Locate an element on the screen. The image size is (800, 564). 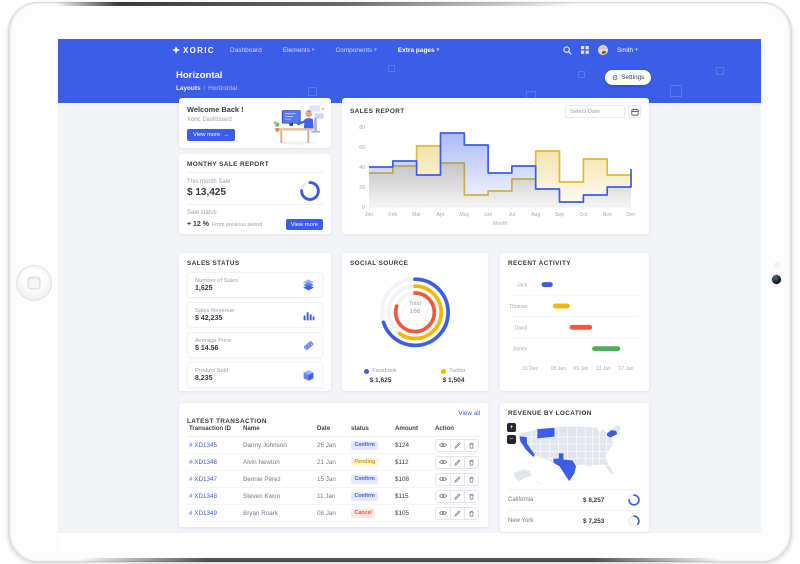
svg-text: 09 Jan is located at coordinates (580, 369).